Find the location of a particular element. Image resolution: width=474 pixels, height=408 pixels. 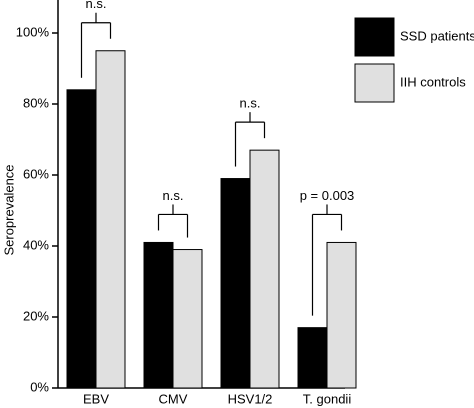

y-tick-label: 0% is located at coordinates (39, 386).